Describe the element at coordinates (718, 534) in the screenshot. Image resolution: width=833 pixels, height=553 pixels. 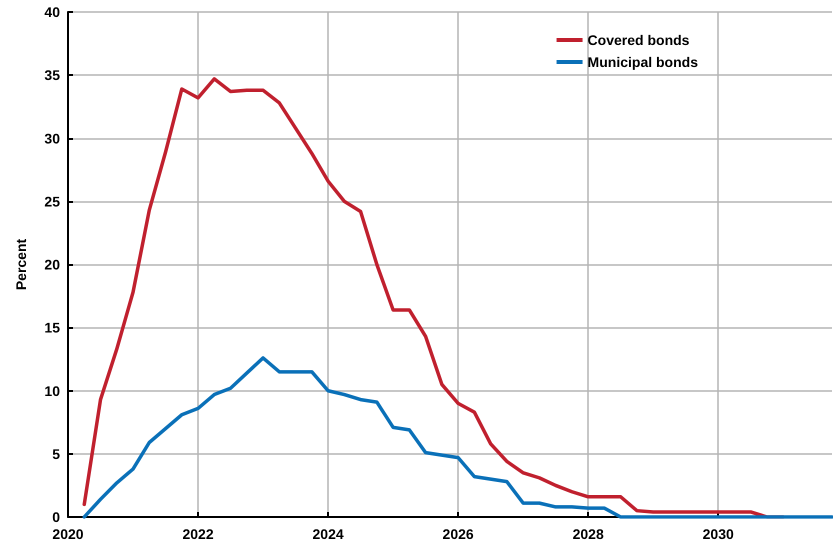
I see `x-tick-label: 2030` at that location.